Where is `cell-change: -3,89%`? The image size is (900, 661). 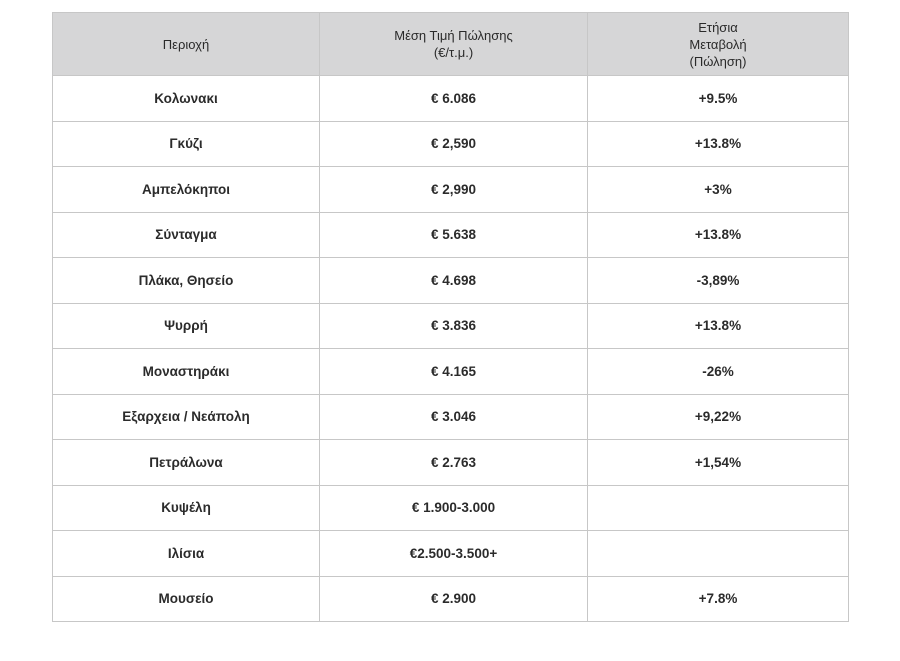
cell-change: -3,89% is located at coordinates (718, 280).